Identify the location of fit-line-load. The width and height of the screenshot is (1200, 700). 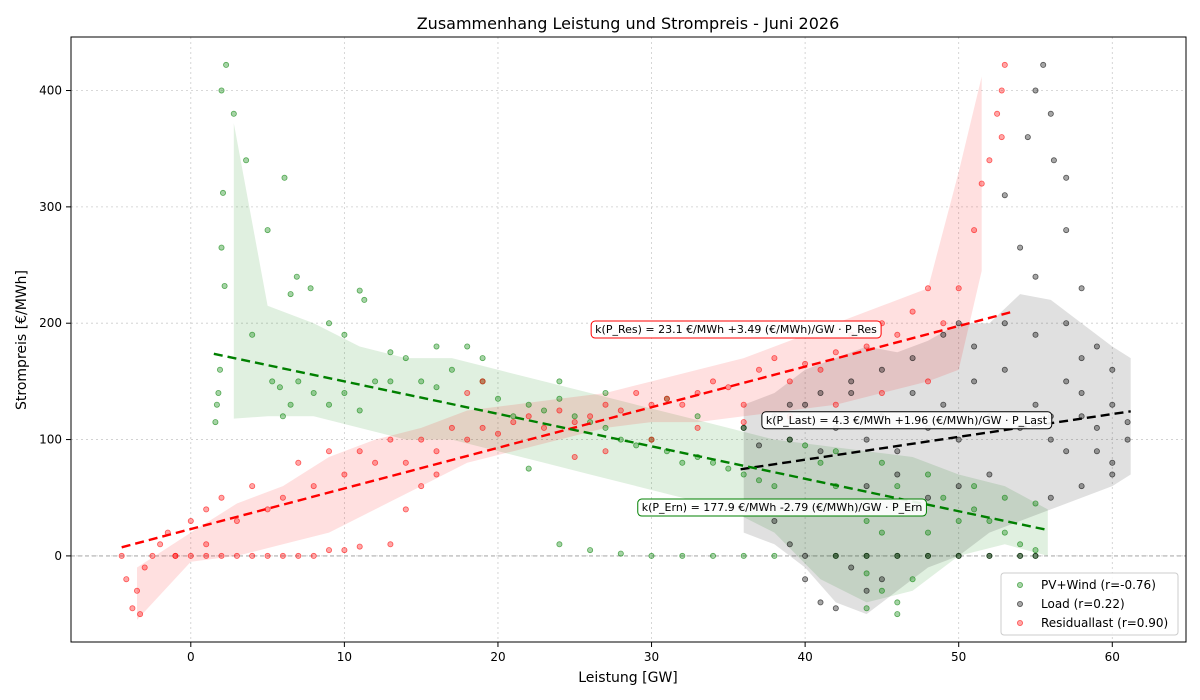
(935, 440).